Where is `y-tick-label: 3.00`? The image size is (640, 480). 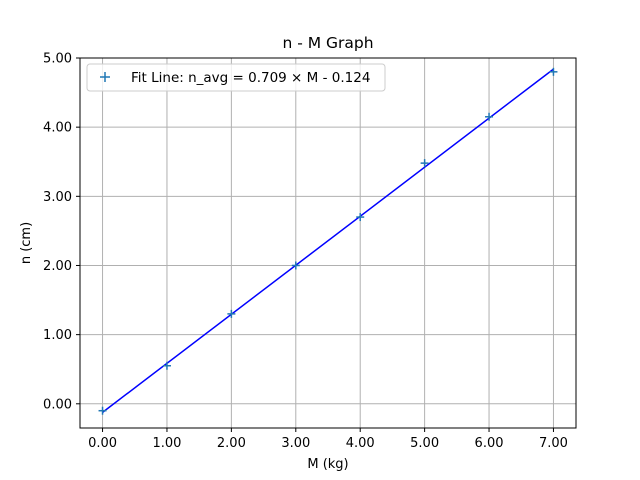 y-tick-label: 3.00 is located at coordinates (57, 197).